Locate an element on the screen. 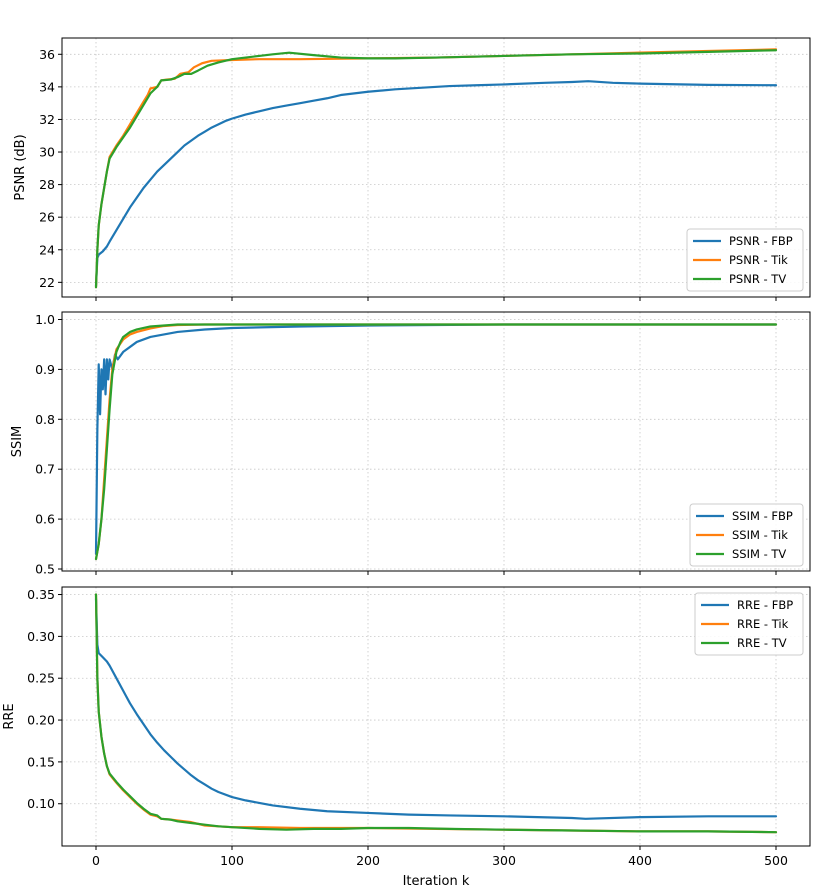  x-axis-label: Iteration k is located at coordinates (436, 881).